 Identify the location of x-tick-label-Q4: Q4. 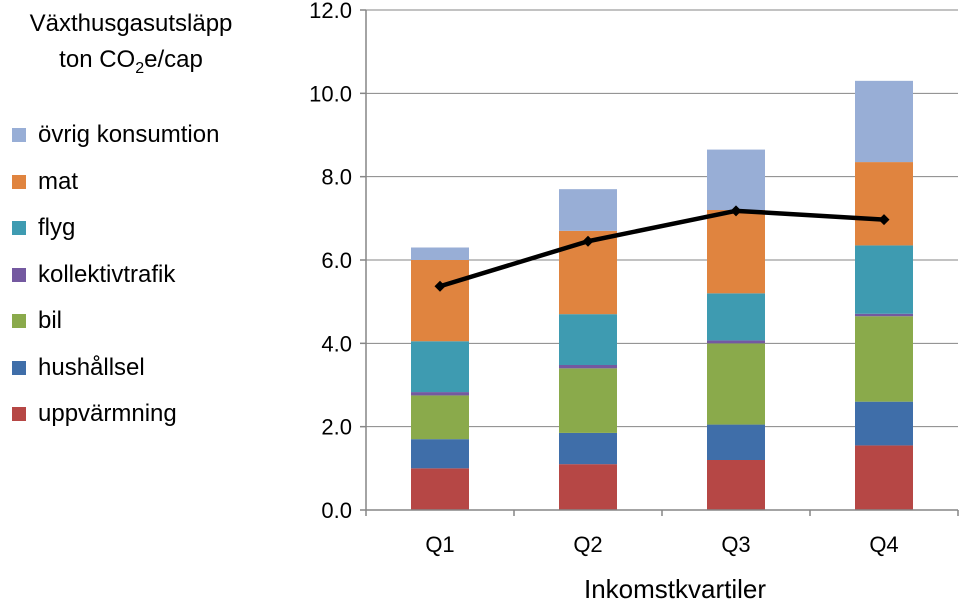
(883, 544).